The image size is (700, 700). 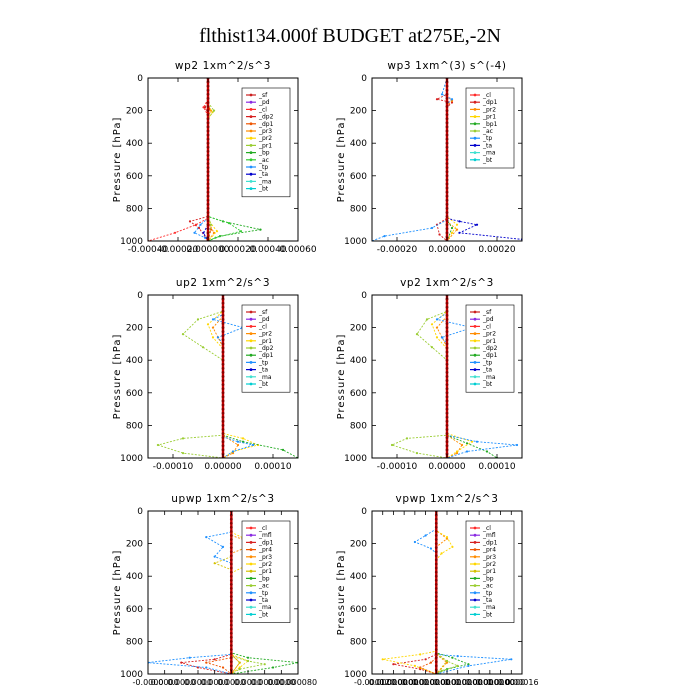 I want to click on series-line_pr2, so click(x=248, y=592).